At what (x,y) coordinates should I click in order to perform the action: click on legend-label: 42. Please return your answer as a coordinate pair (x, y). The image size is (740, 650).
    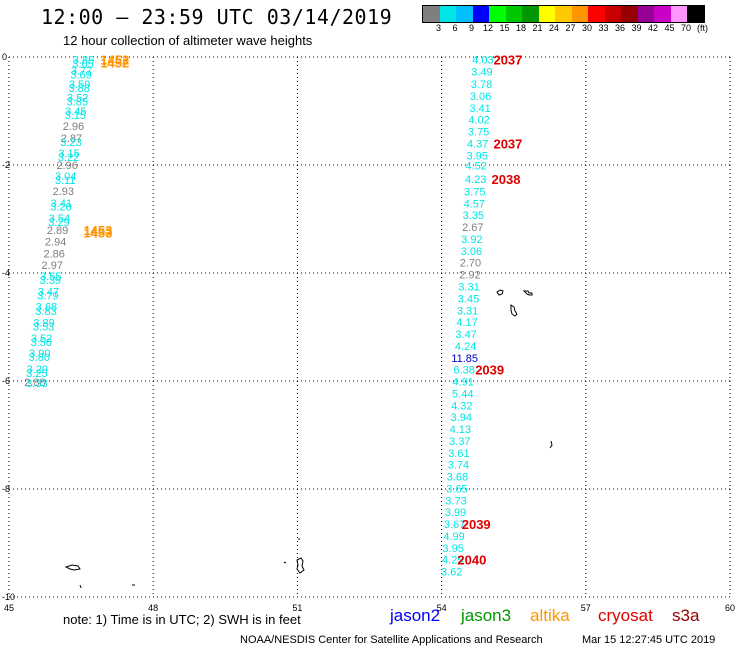
    Looking at the image, I should click on (653, 28).